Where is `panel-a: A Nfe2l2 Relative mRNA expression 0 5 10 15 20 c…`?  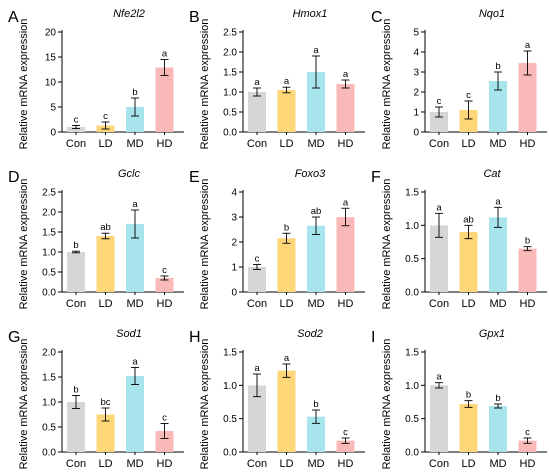
panel-a: A Nfe2l2 Relative mRNA expression 0 5 10 15 20 c… is located at coordinates (96, 79).